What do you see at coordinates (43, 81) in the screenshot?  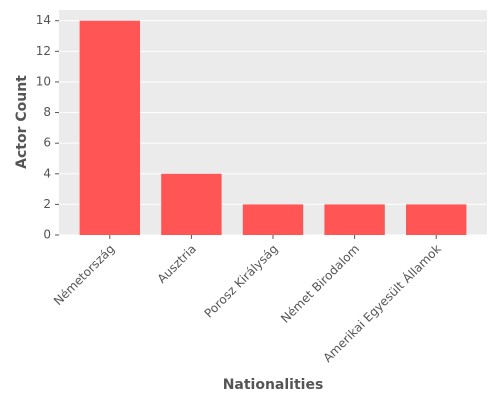 I see `y-tick-label: 10` at bounding box center [43, 81].